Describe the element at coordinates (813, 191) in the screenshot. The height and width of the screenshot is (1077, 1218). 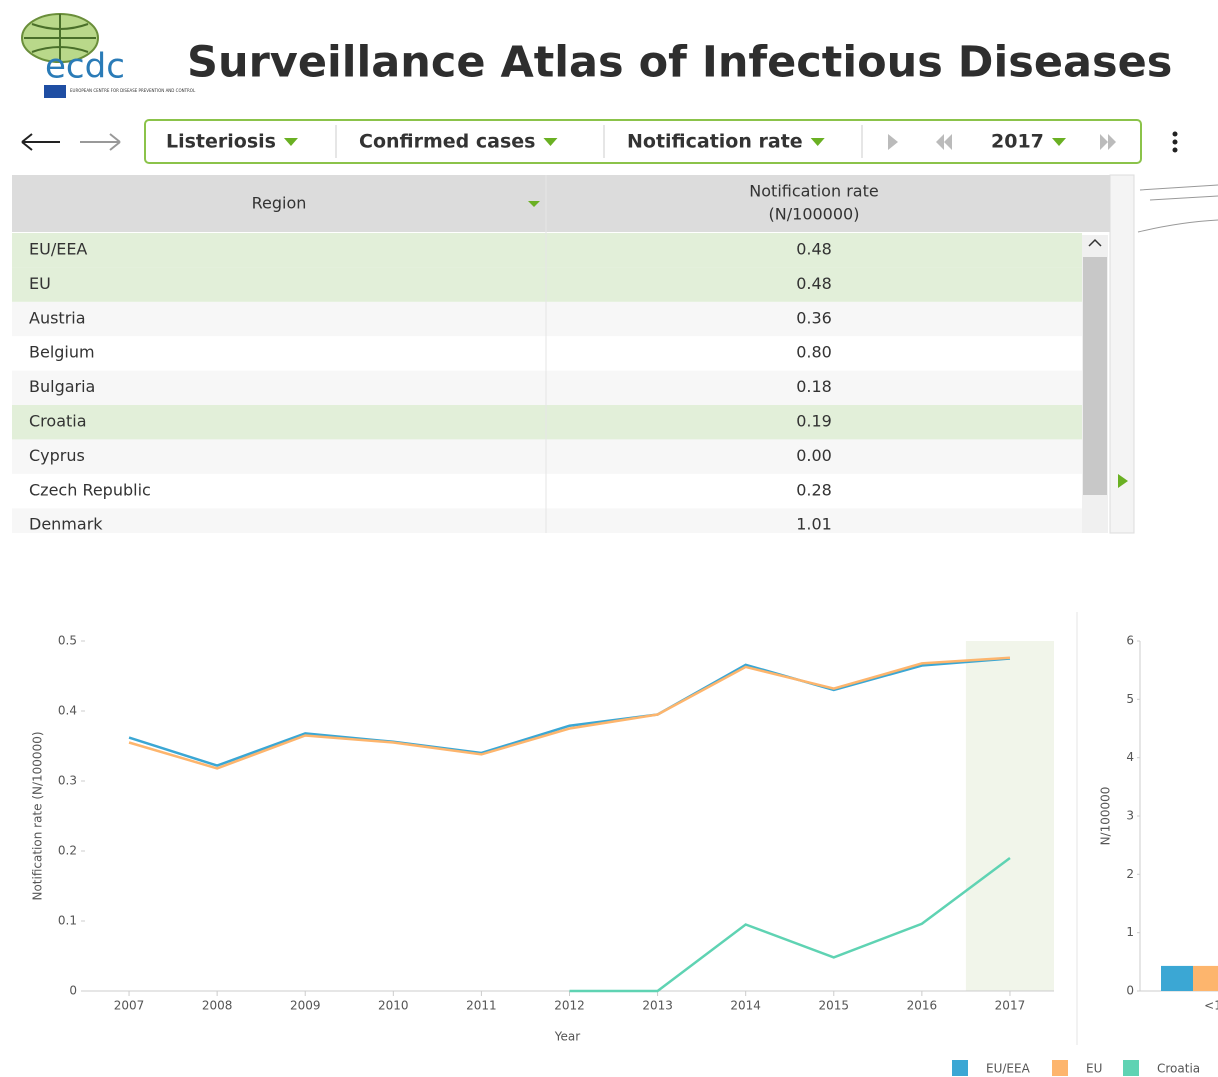
I see `column-header: Notification rate` at that location.